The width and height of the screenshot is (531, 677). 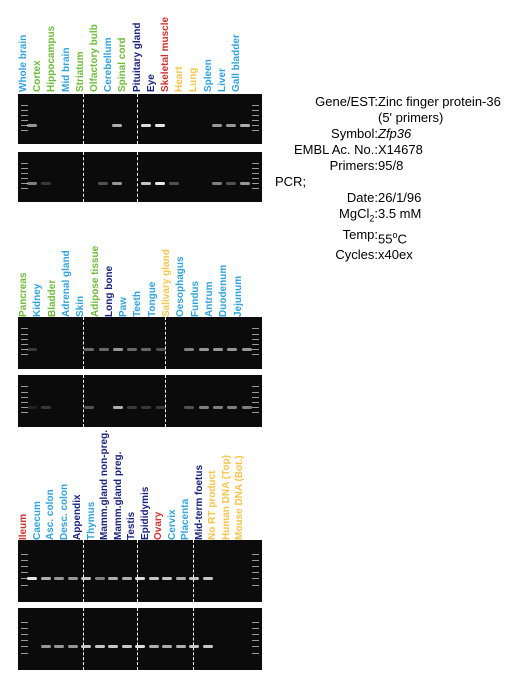 What do you see at coordinates (138, 304) in the screenshot?
I see `lane-label: Teeth` at bounding box center [138, 304].